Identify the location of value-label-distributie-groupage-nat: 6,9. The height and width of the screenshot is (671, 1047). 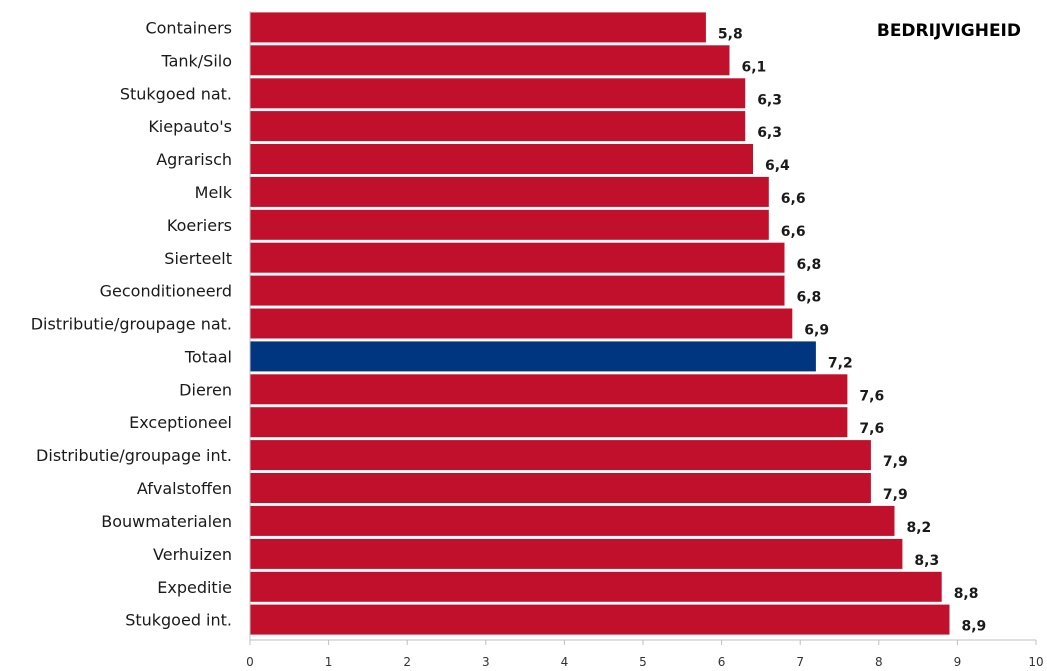
(816, 331).